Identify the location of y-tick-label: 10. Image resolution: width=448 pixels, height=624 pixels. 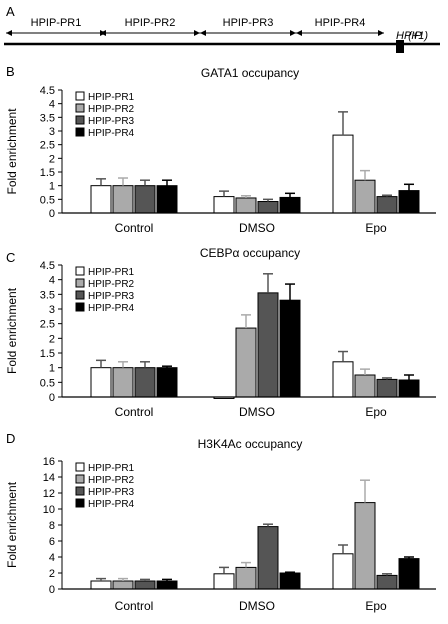
(49, 510).